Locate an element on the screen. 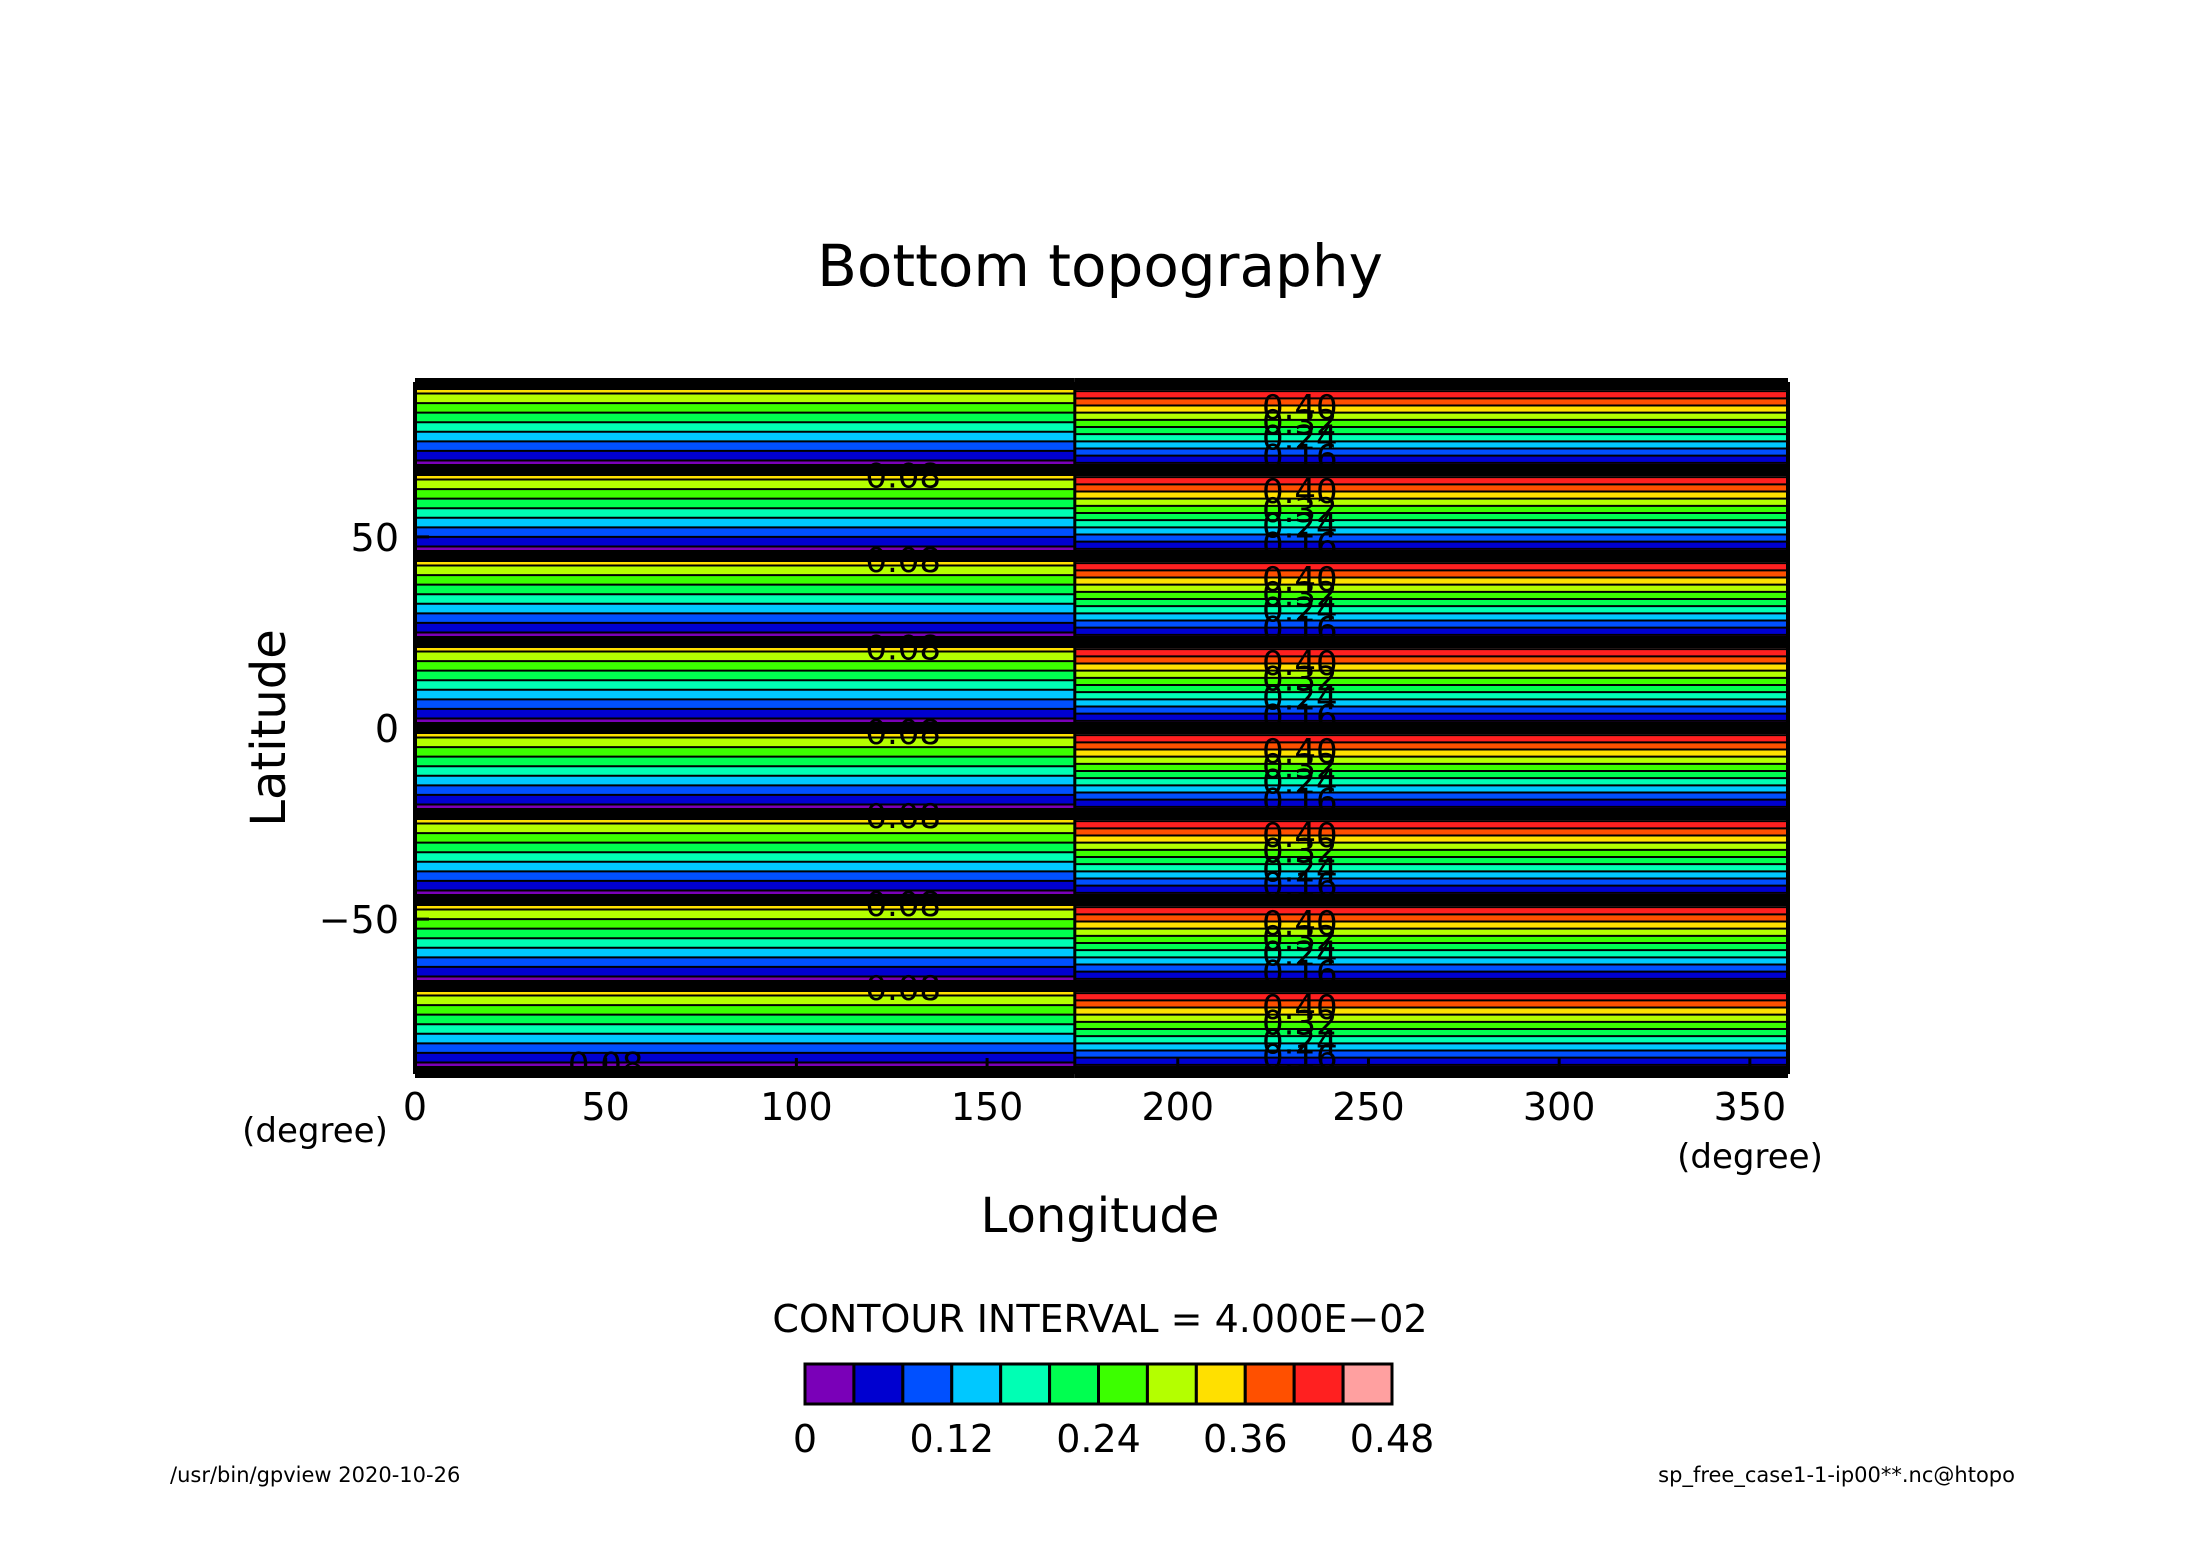 This screenshot has height=1546, width=2188. colorbar-tick-label: 0 is located at coordinates (805, 1439).